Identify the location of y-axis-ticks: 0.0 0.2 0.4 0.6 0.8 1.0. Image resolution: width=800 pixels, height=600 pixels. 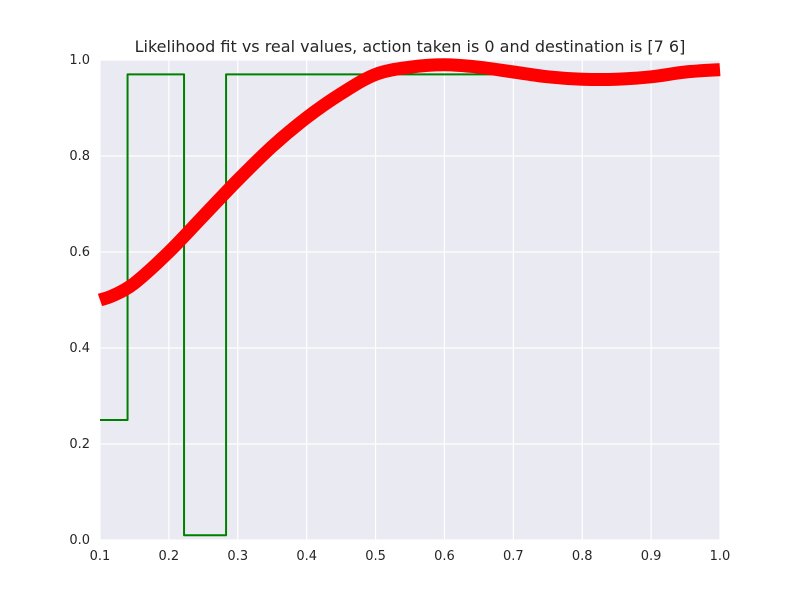
(79, 300).